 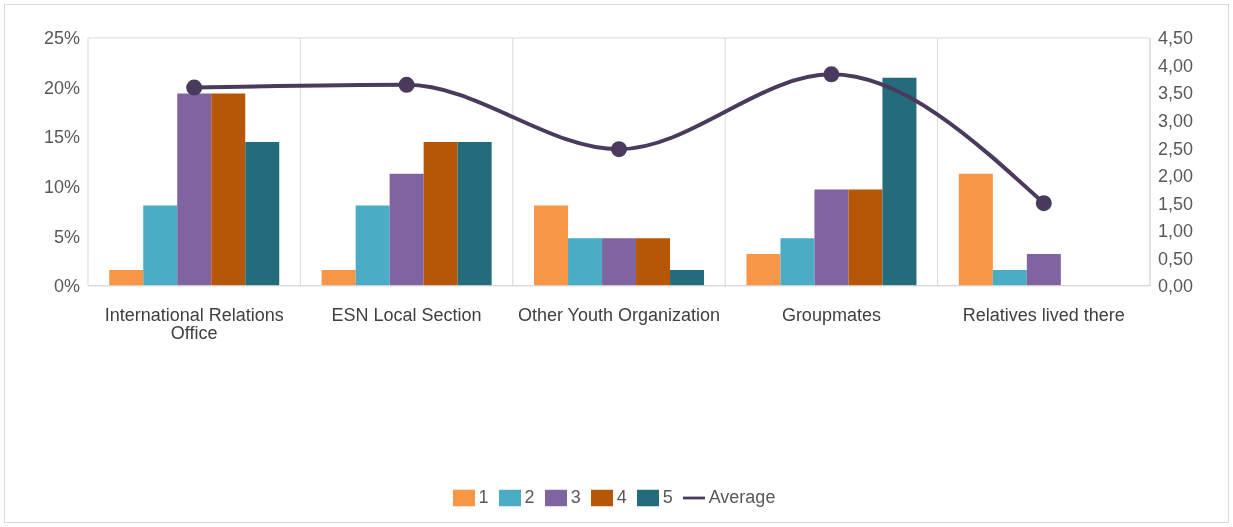 What do you see at coordinates (406, 314) in the screenshot?
I see `x-tick-label: ESN Local Section` at bounding box center [406, 314].